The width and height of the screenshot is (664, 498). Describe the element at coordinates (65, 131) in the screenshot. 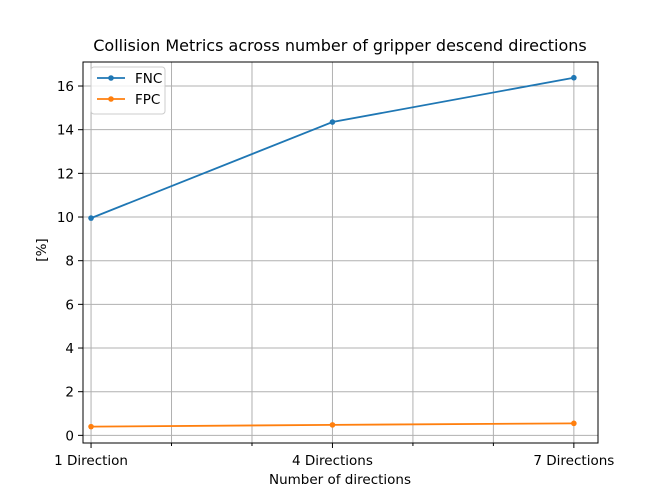

I see `y-tick-label: 14` at that location.